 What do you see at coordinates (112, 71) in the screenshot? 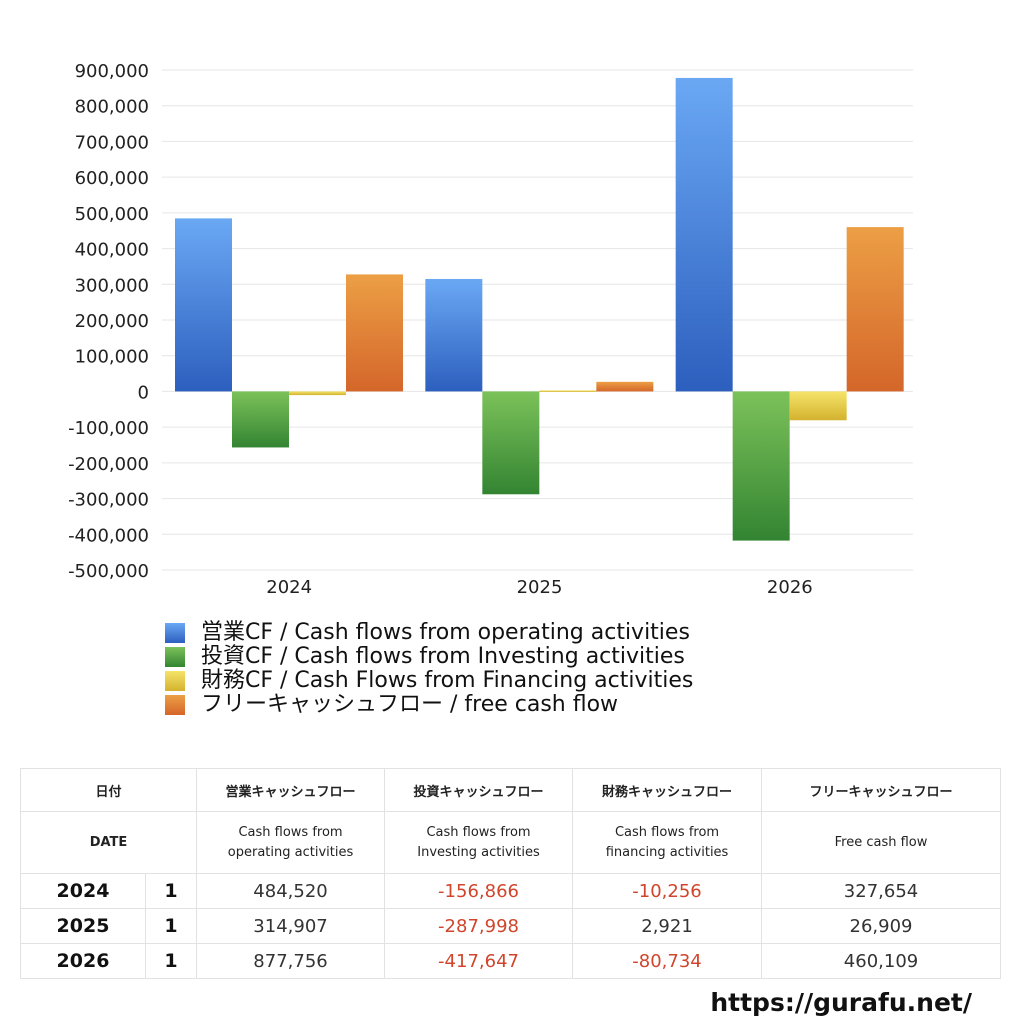
I see `y-tick-label: 900,000` at bounding box center [112, 71].